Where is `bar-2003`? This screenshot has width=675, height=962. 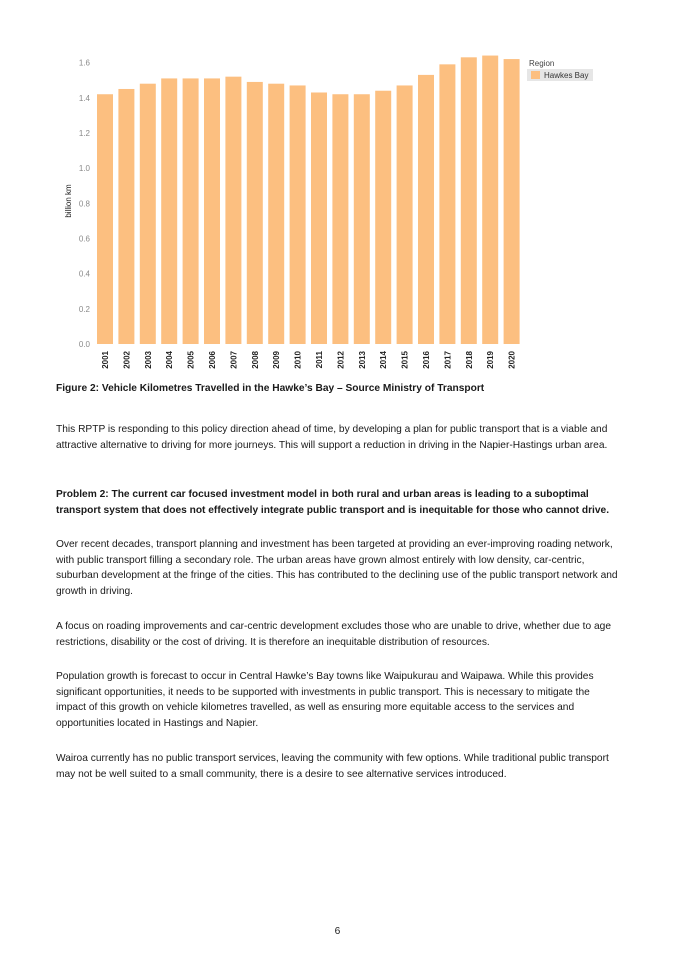 bar-2003 is located at coordinates (147, 213).